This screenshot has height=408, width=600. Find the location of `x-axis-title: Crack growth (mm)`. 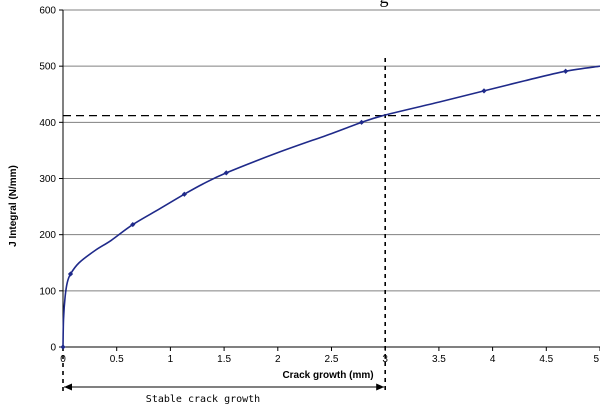

x-axis-title: Crack growth (mm) is located at coordinates (327, 375).